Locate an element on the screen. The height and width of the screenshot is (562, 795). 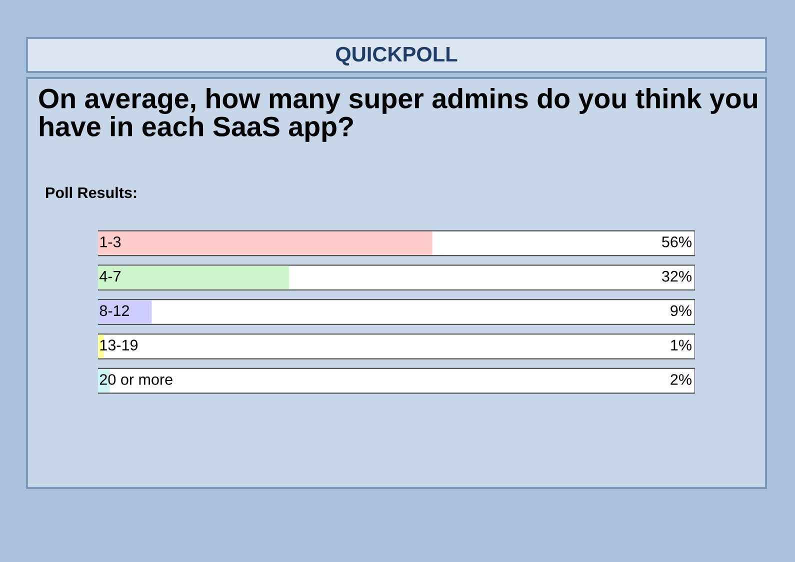
data-label: 9% is located at coordinates (681, 310).